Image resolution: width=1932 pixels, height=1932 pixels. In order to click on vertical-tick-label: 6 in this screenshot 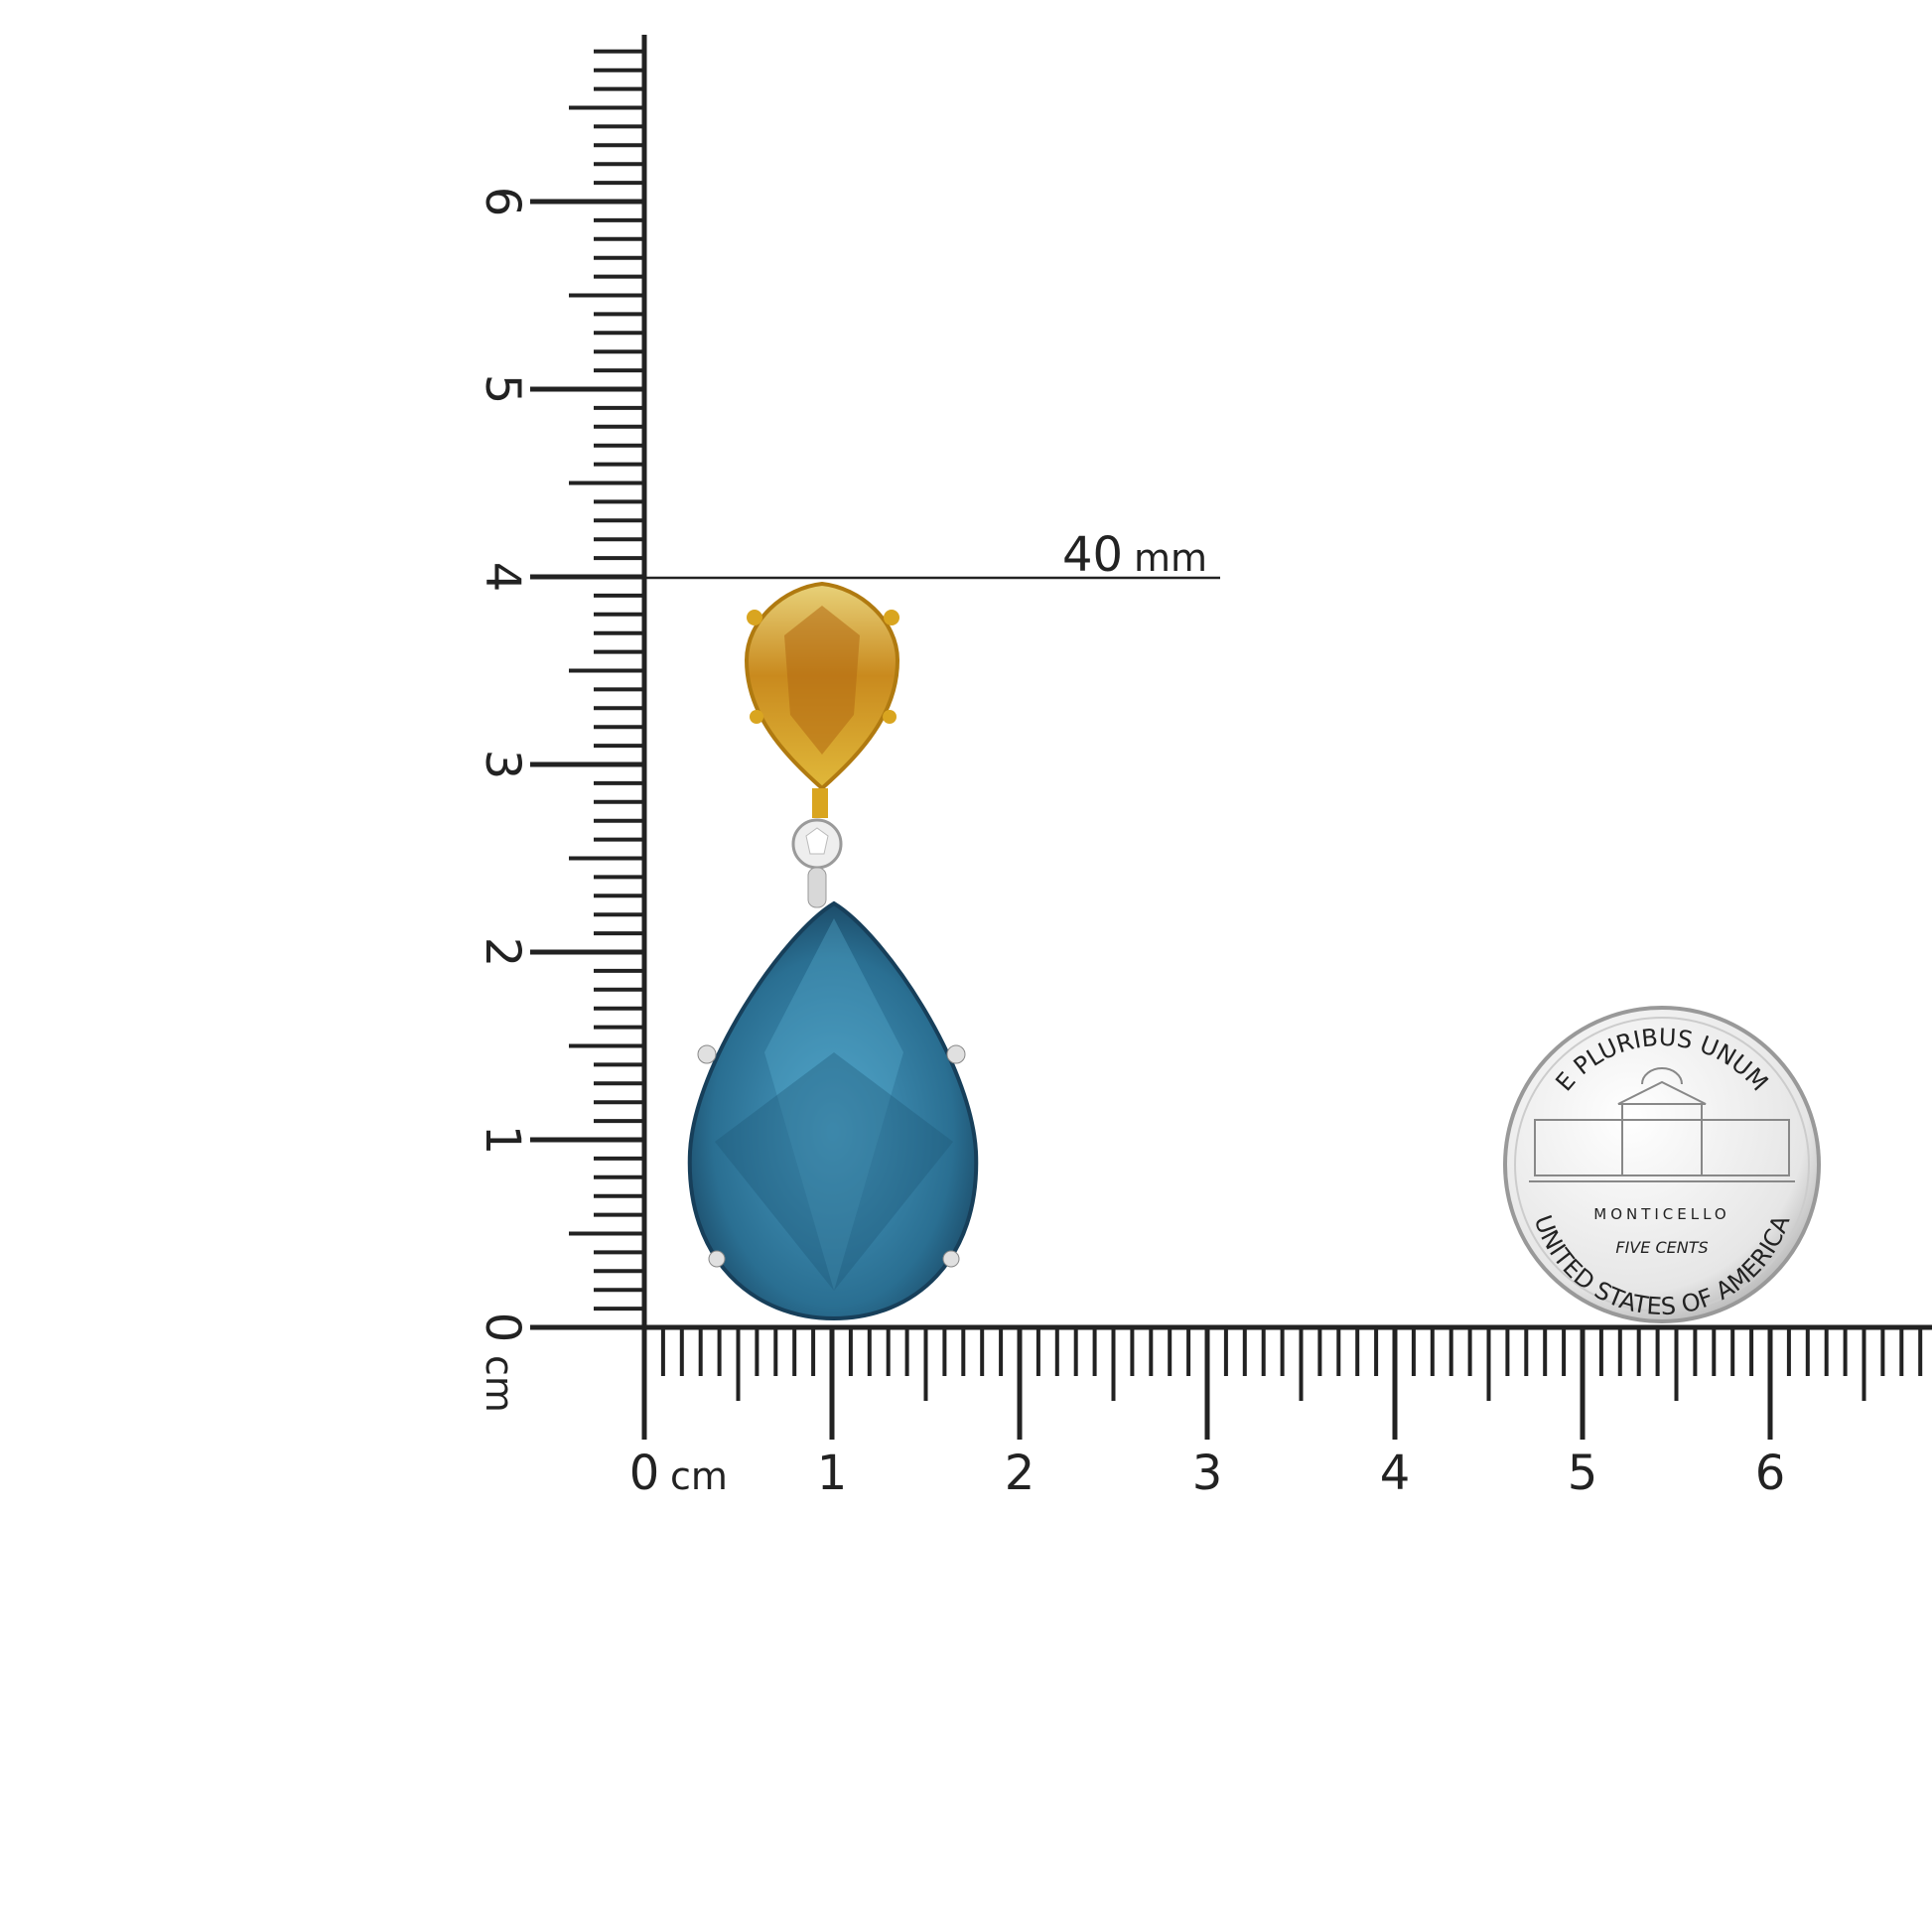, I will do `click(503, 202)`.